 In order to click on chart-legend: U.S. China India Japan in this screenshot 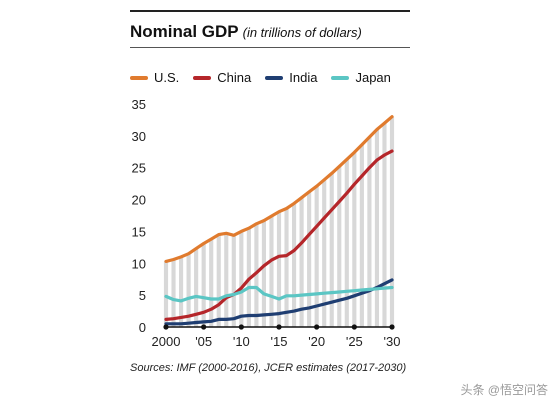, I will do `click(260, 77)`.